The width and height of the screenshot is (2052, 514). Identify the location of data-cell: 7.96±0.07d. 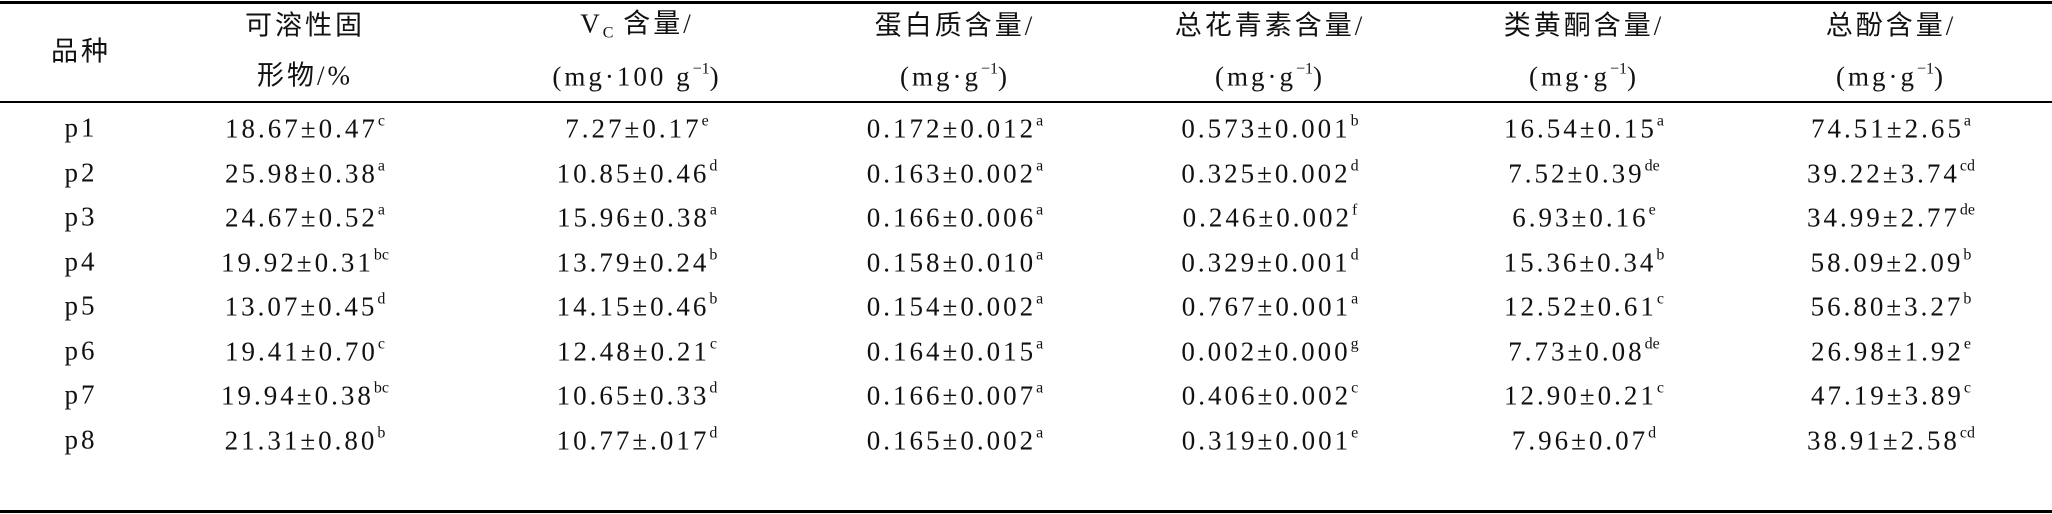
(1584, 440).